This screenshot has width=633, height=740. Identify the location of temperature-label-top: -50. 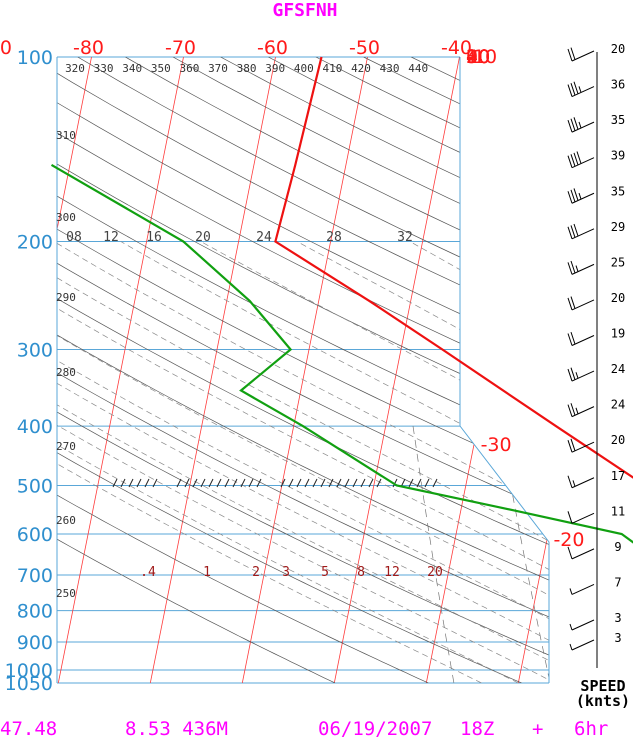
(364, 48).